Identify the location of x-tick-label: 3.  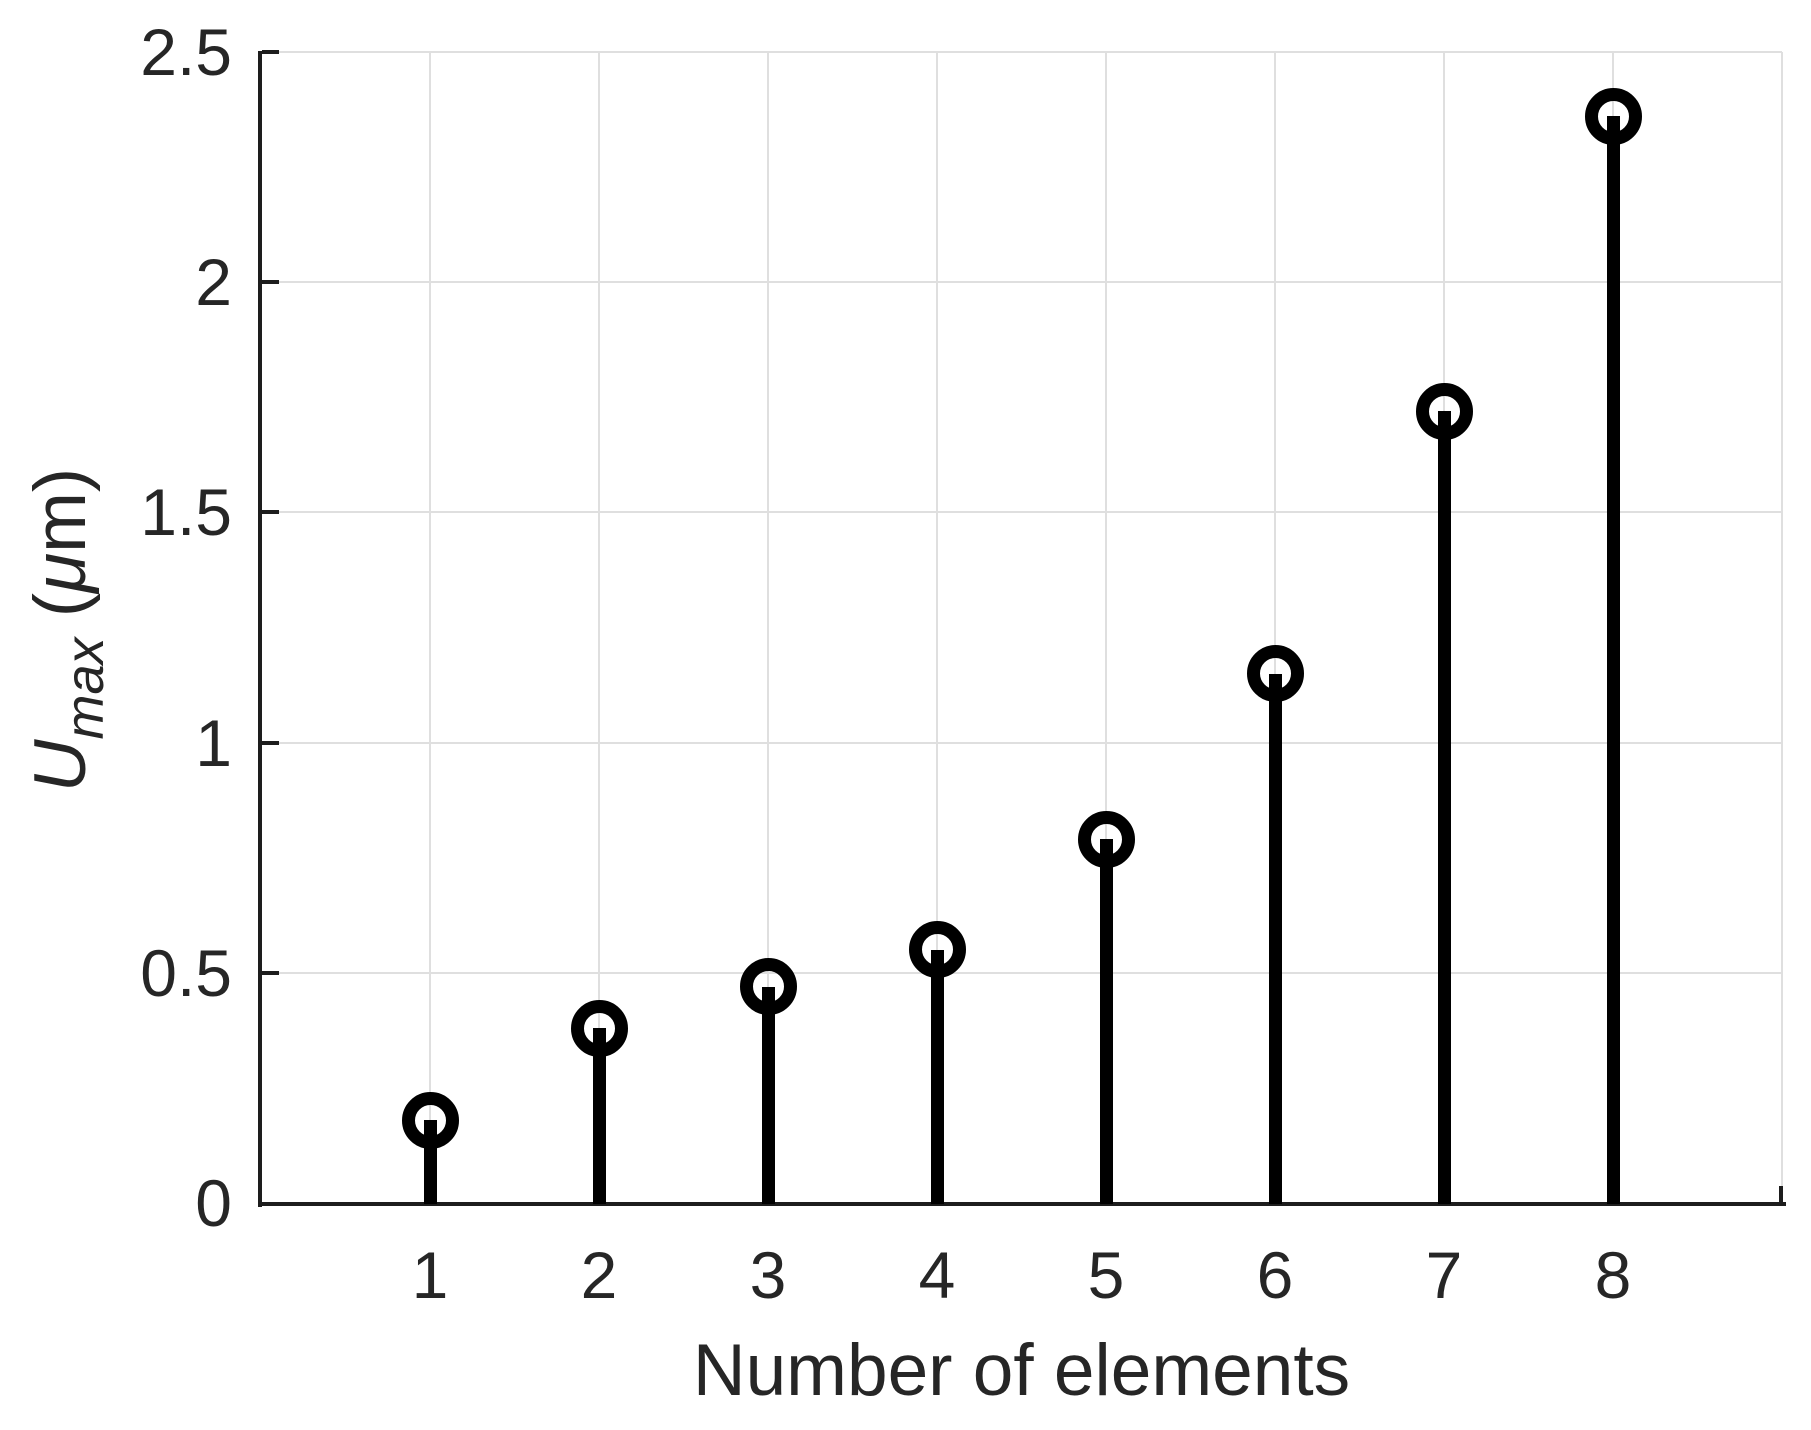
(768, 1275).